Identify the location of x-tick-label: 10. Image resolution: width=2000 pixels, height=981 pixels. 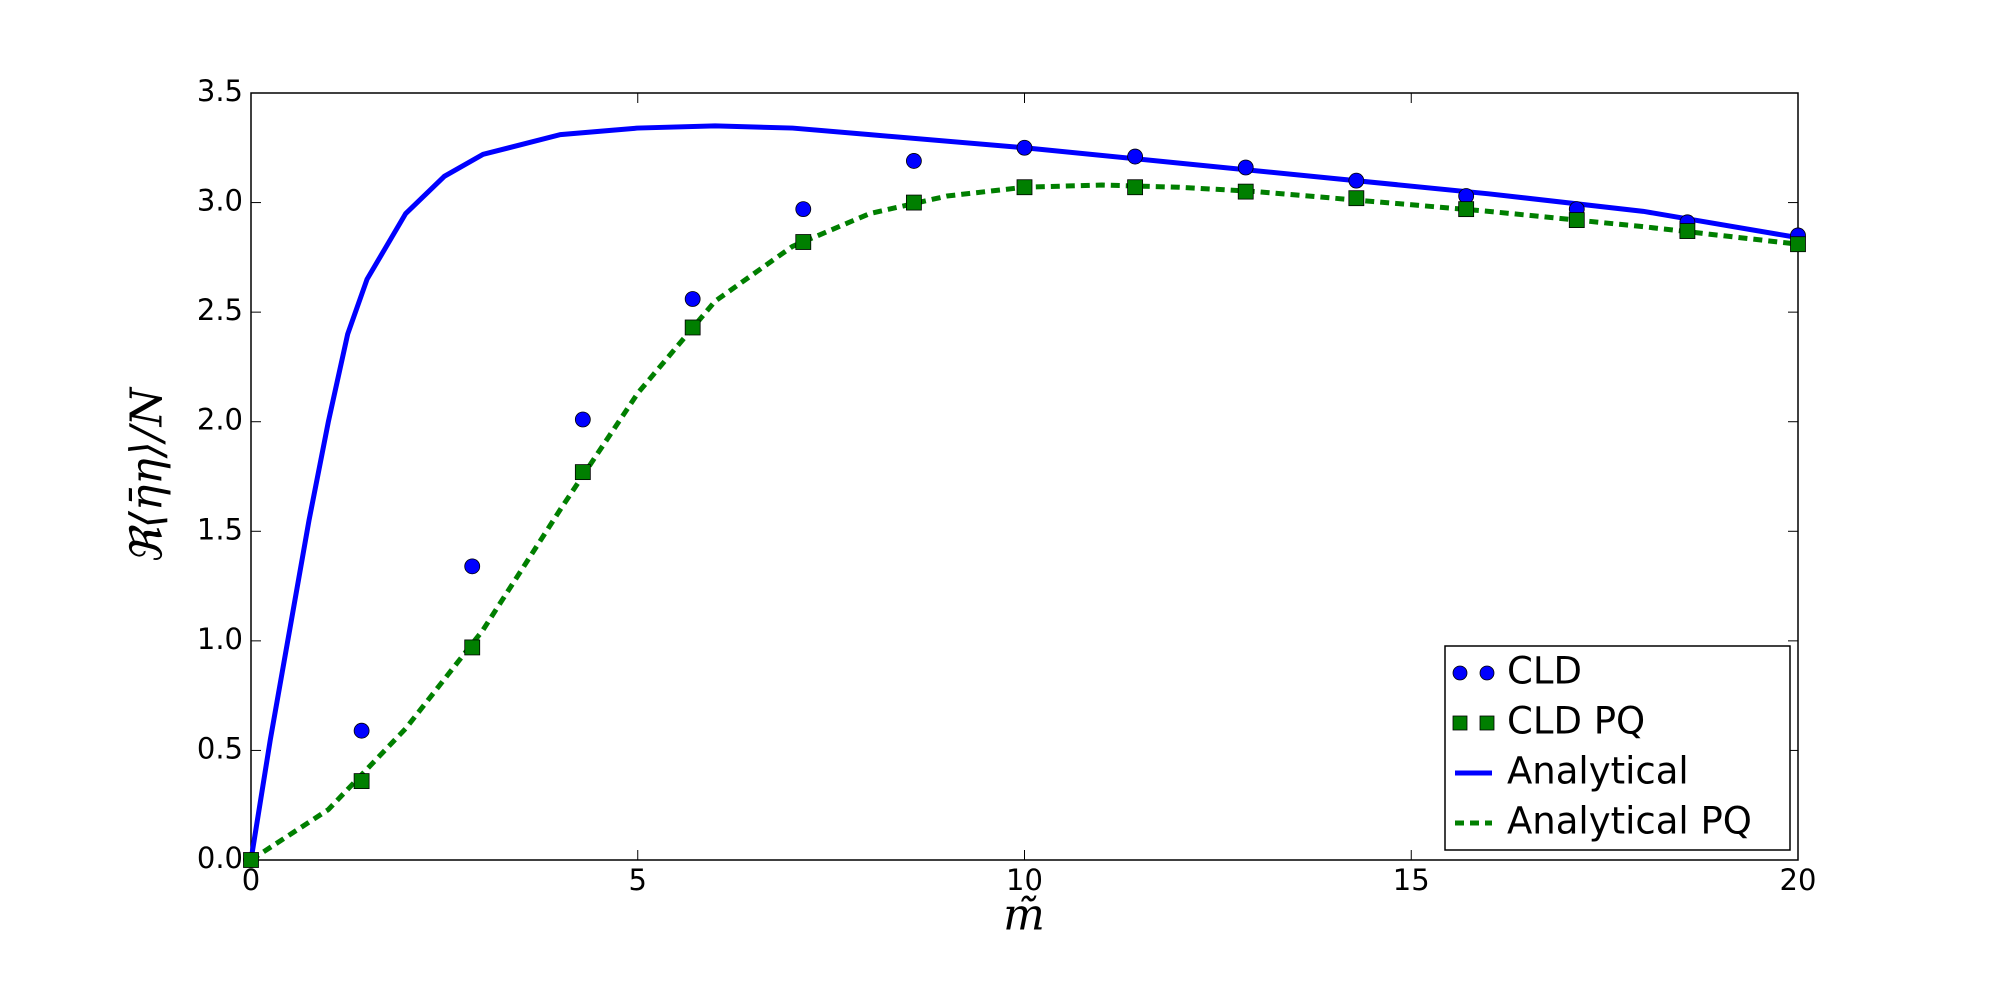
(1024, 880).